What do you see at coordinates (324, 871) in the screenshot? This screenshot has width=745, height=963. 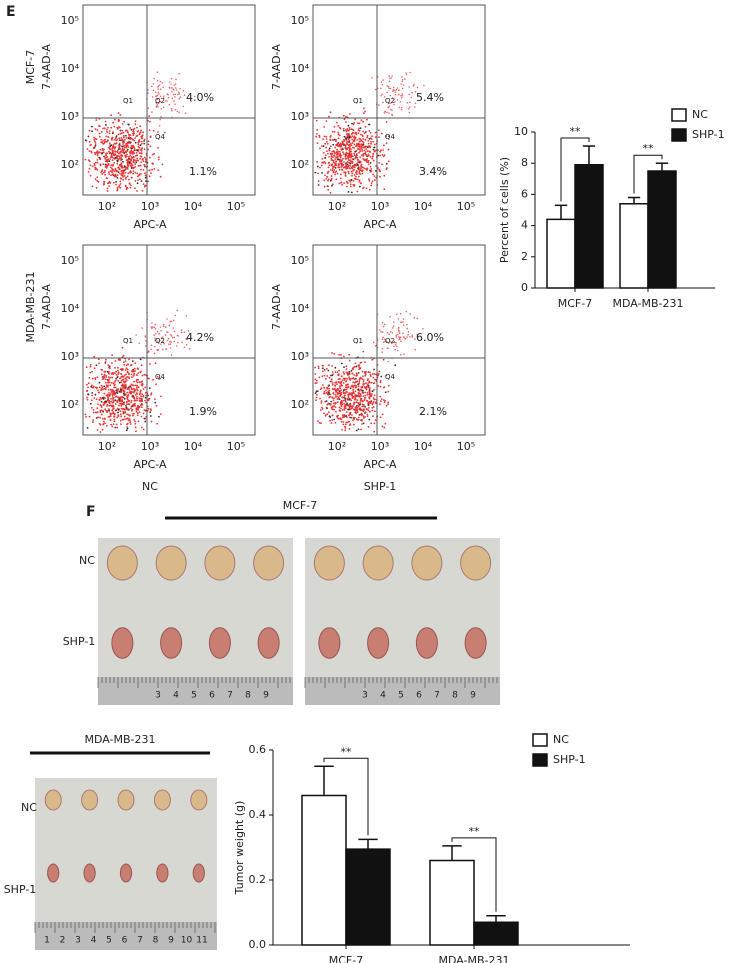 I see `bar` at bounding box center [324, 871].